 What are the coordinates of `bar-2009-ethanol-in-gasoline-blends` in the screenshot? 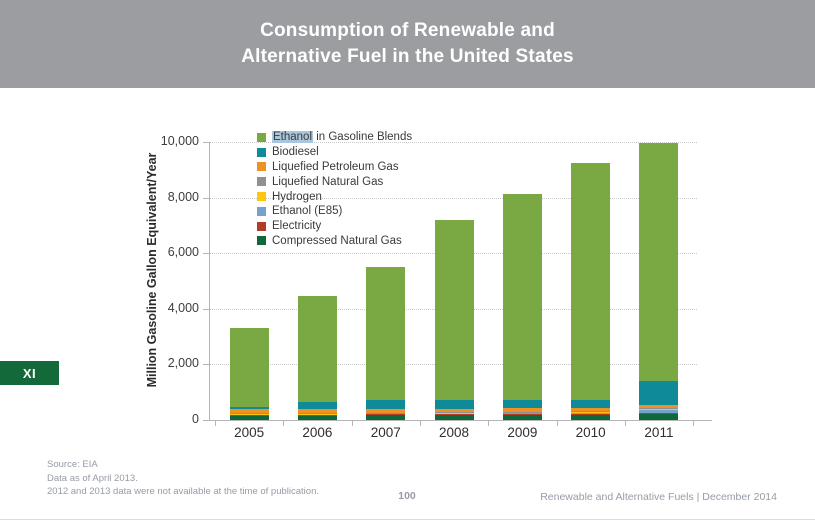 It's located at (522, 296).